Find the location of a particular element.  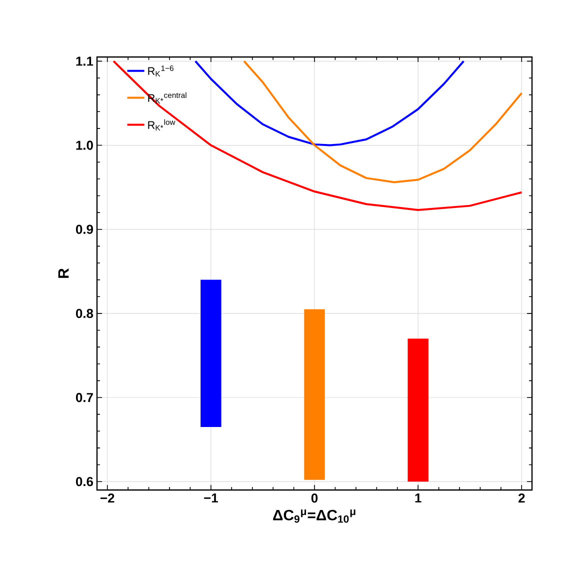

x-axis-title: ΔC$_{9}$$^{μ}$=ΔC$_{10}$μ is located at coordinates (314, 516).